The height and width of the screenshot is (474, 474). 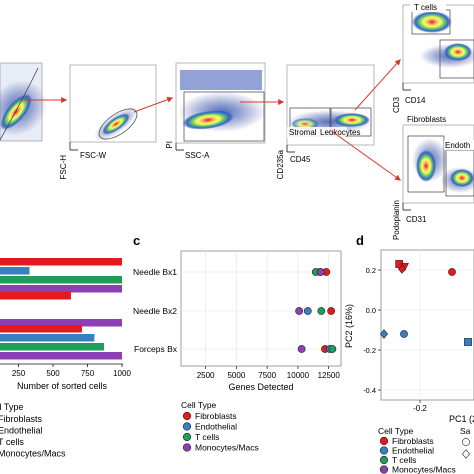 I want to click on y-category-label: Needle Bx1, so click(x=155, y=272).